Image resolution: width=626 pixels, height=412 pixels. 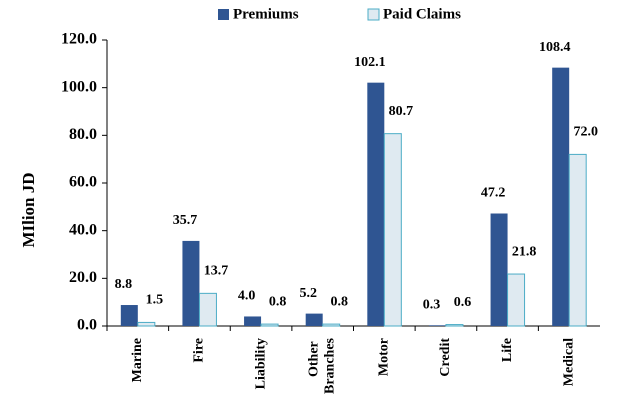 What do you see at coordinates (370, 62) in the screenshot?
I see `data-label: 102.1` at bounding box center [370, 62].